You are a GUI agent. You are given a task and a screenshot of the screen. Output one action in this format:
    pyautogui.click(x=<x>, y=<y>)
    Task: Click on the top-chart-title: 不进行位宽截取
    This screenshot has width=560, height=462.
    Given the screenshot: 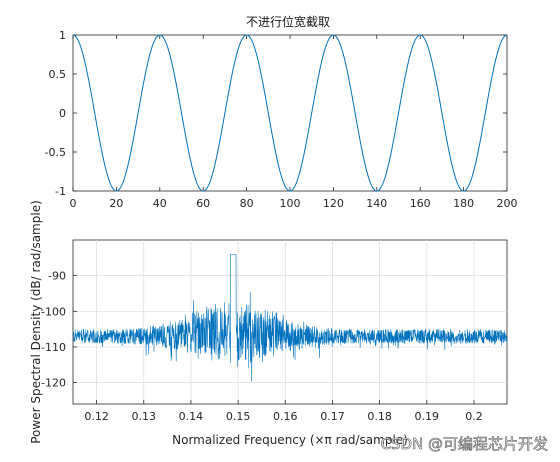 What is the action you would take?
    pyautogui.click(x=288, y=21)
    